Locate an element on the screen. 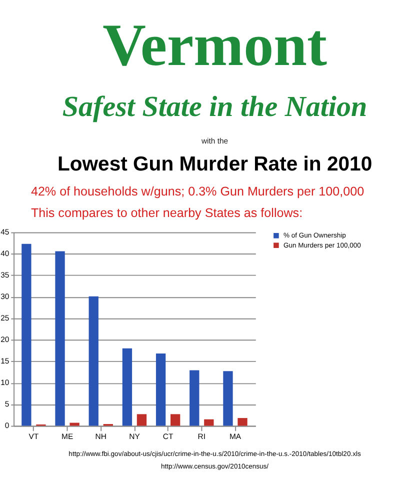  y-tick-label: 25 is located at coordinates (5, 318).